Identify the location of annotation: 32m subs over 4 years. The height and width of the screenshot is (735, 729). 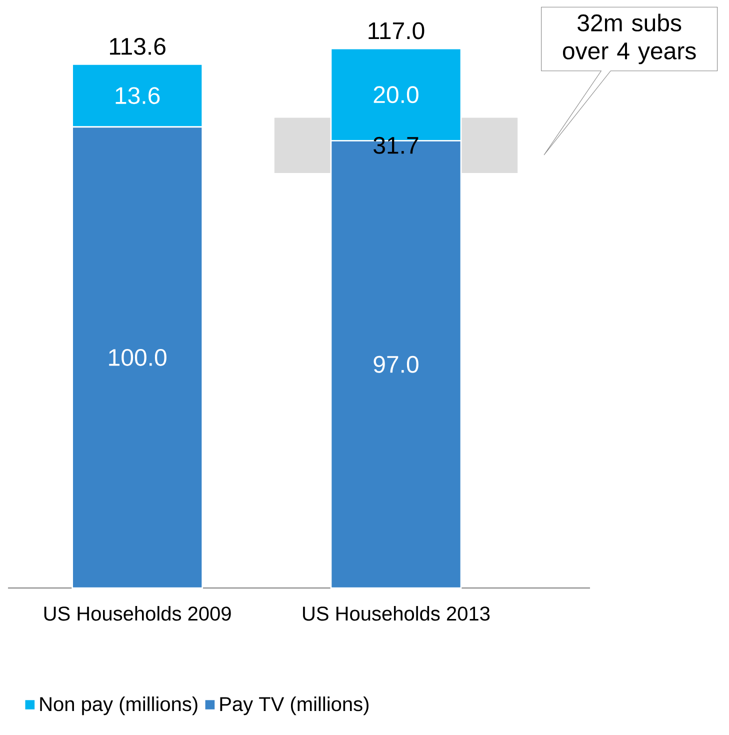
(629, 39).